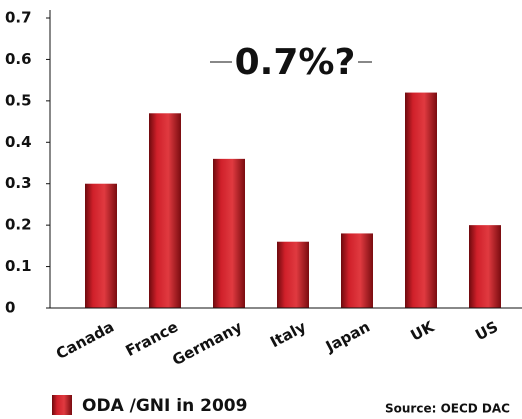 The image size is (522, 419). I want to click on legend-label: ODA /GNI in 2009, so click(164, 406).